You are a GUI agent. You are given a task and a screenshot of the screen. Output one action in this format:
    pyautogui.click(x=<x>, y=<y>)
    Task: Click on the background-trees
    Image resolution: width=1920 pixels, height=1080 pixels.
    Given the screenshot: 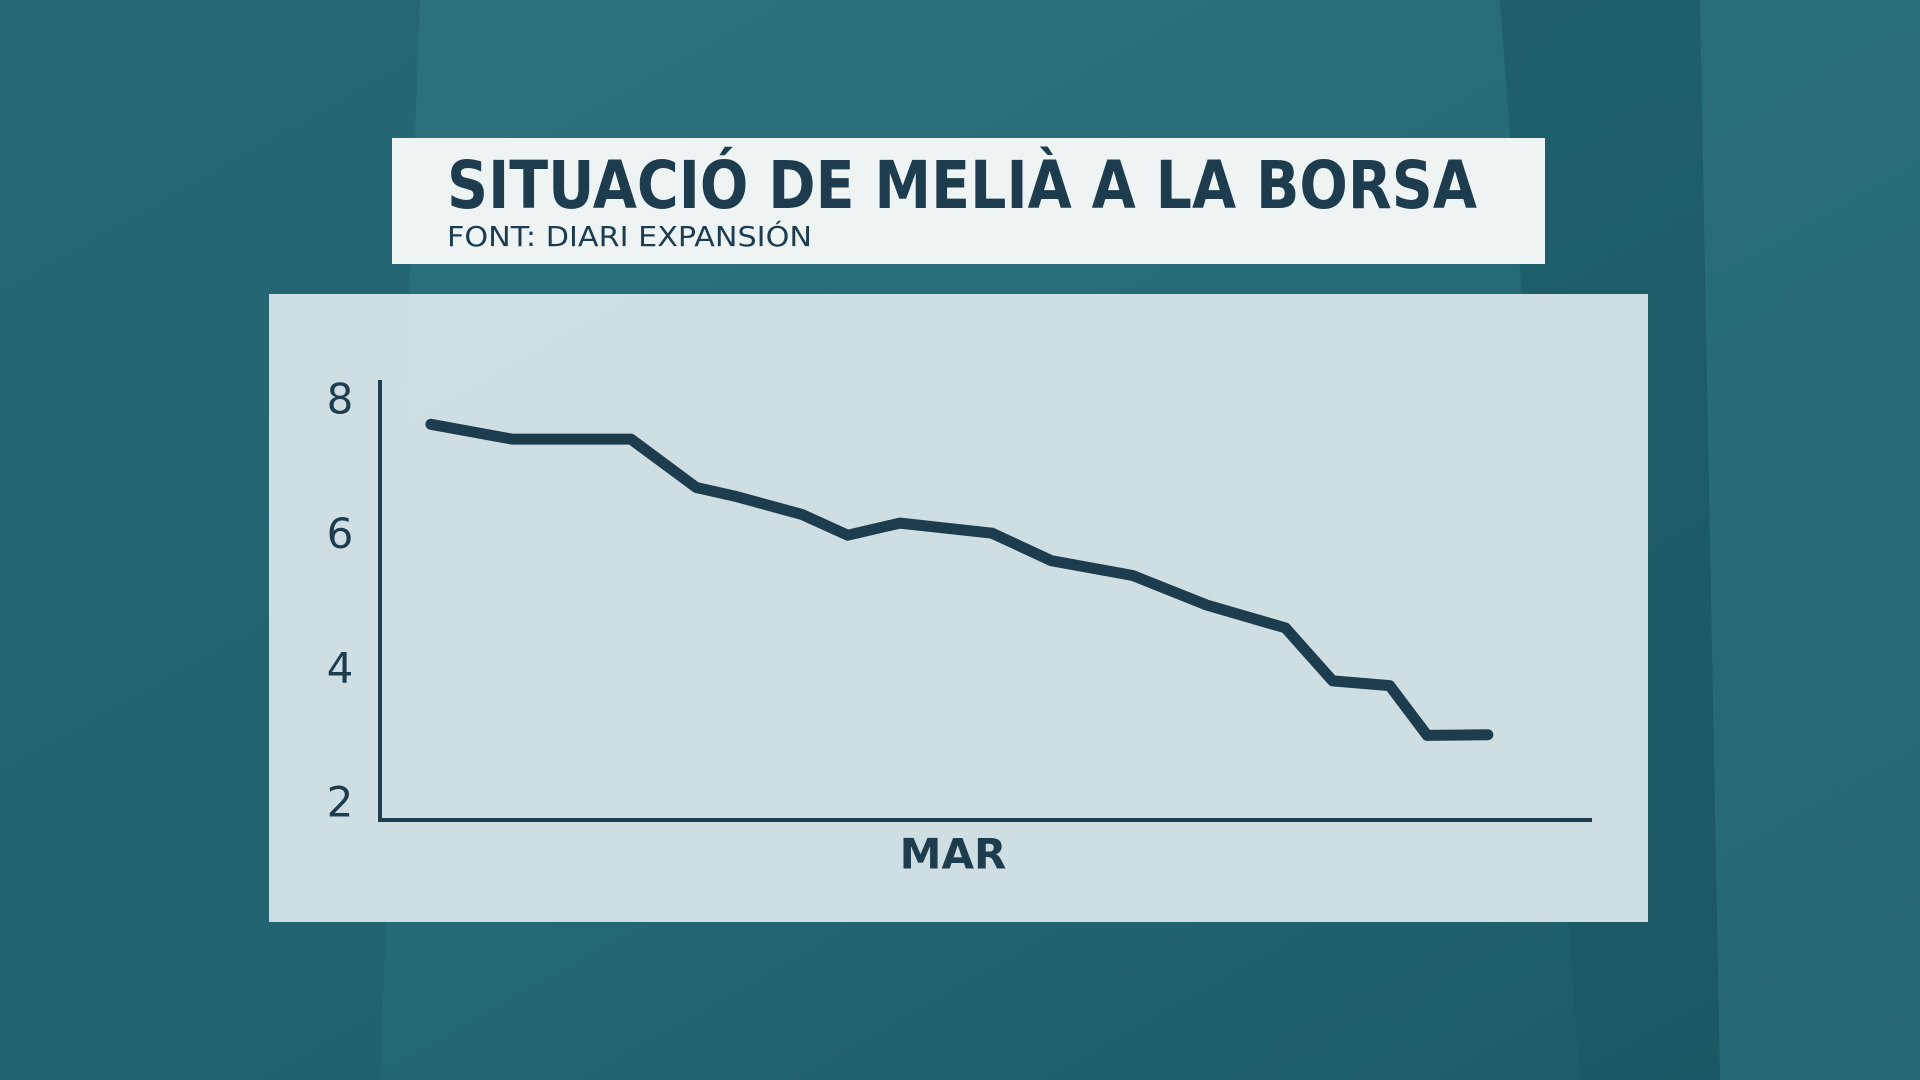 What is the action you would take?
    pyautogui.click(x=1810, y=540)
    